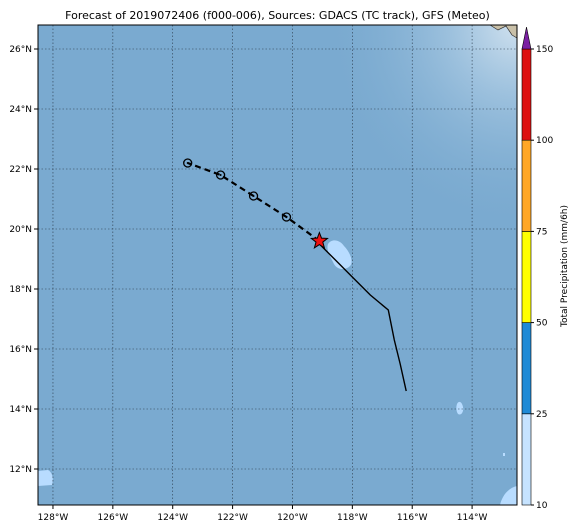  What do you see at coordinates (254, 201) in the screenshot?
I see `forecast-track-line` at bounding box center [254, 201].